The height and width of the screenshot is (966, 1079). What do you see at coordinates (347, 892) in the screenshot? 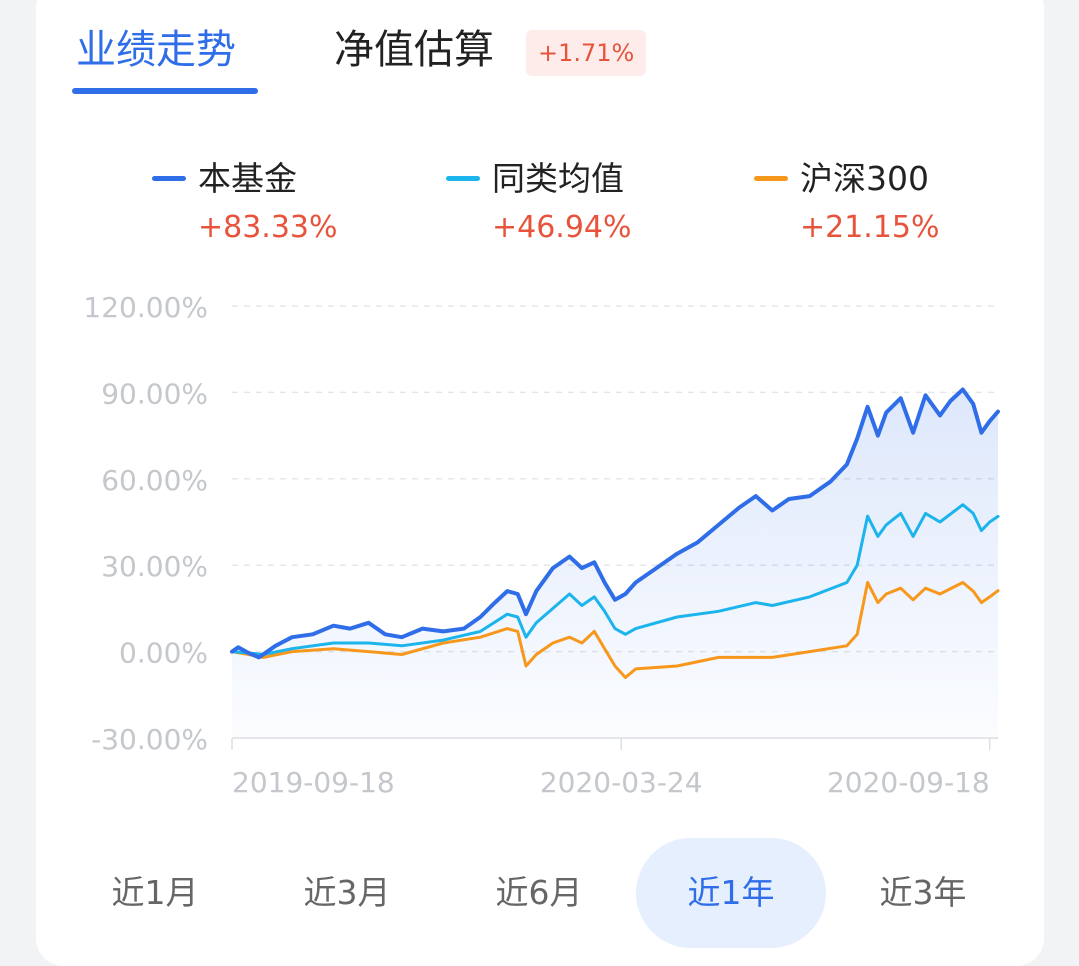
I see `range-button-3-months: 近3月` at bounding box center [347, 892].